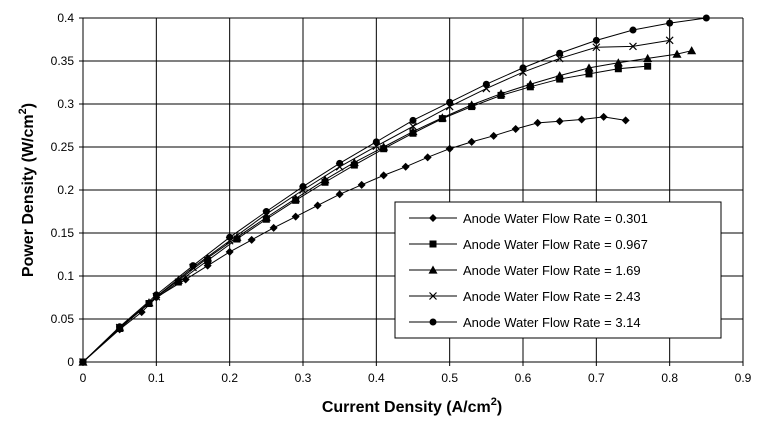 This screenshot has height=428, width=761. I want to click on x-axis-title: Current Density (A/cm2), so click(412, 406).